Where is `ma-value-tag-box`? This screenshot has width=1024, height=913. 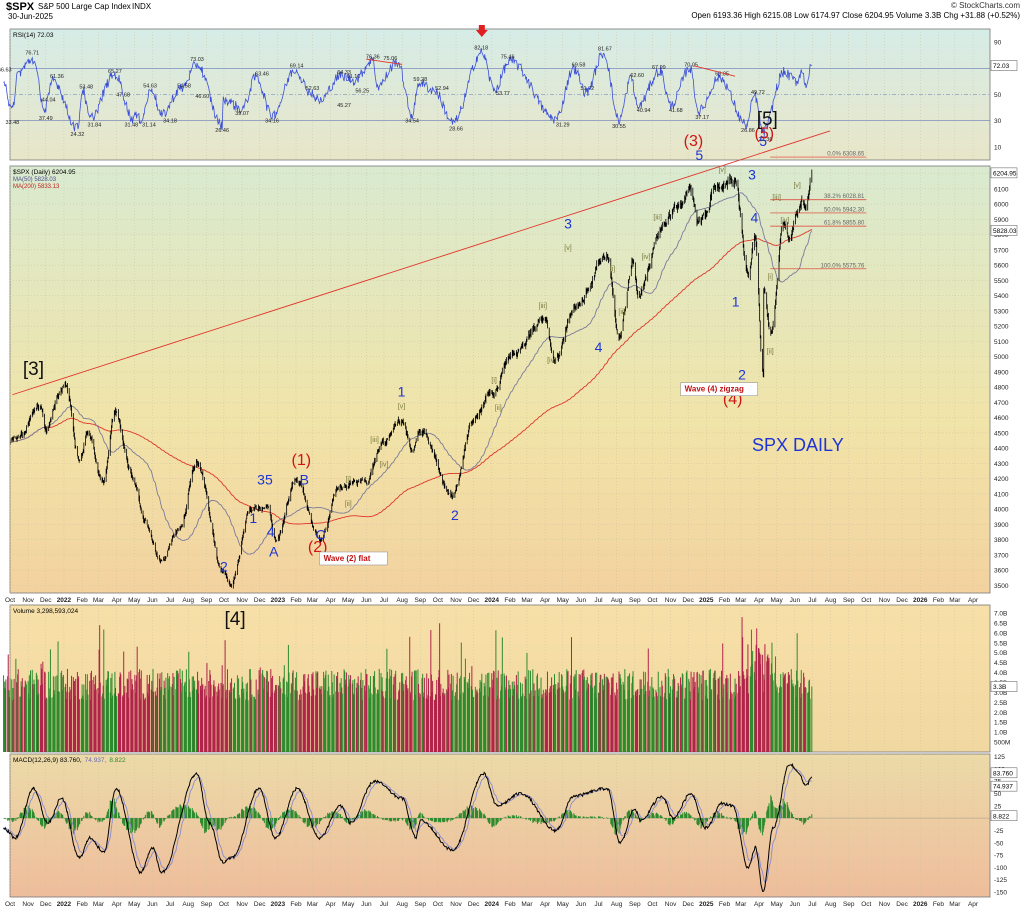
ma-value-tag-box is located at coordinates (1004, 230).